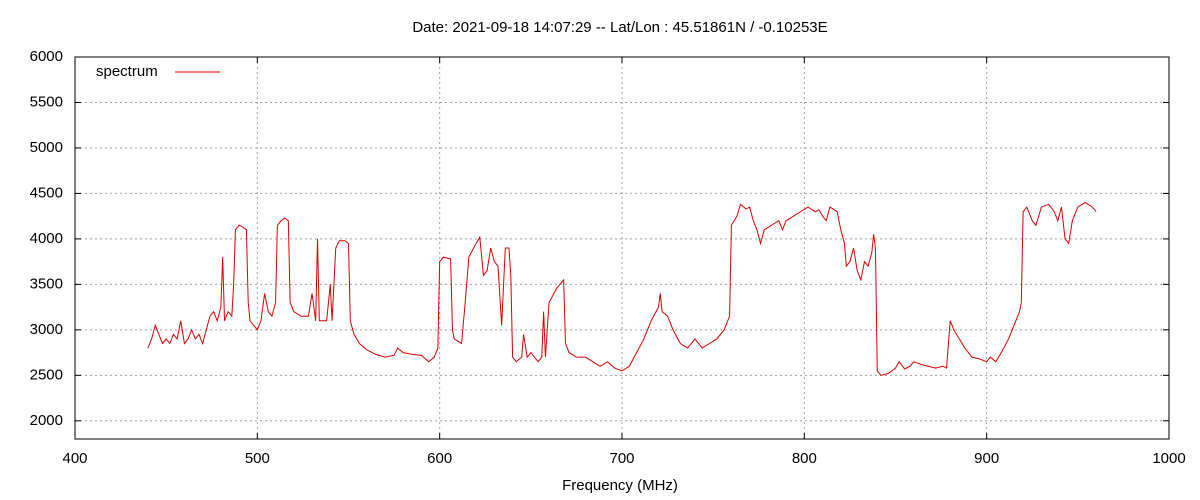 The image size is (1200, 500). I want to click on y-tick-label: 6000, so click(46, 56).